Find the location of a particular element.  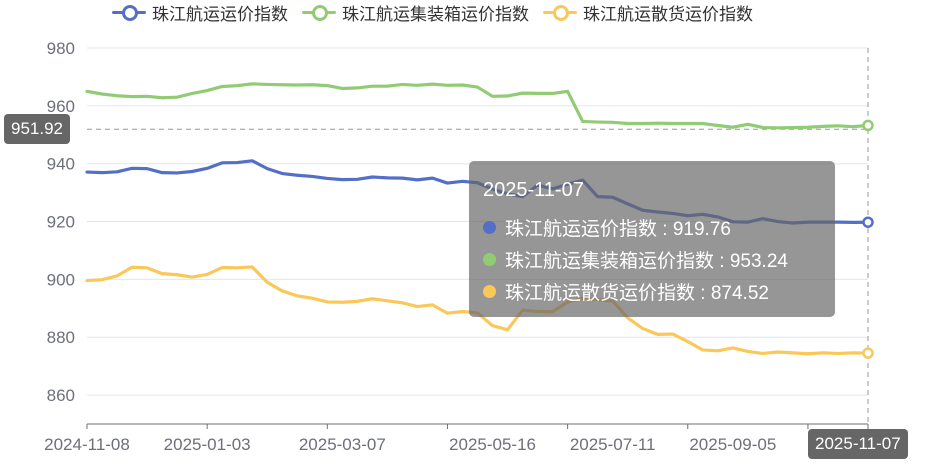

tooltip-row: 珠江航运散货运价指数 : 874.52 is located at coordinates (652, 291).